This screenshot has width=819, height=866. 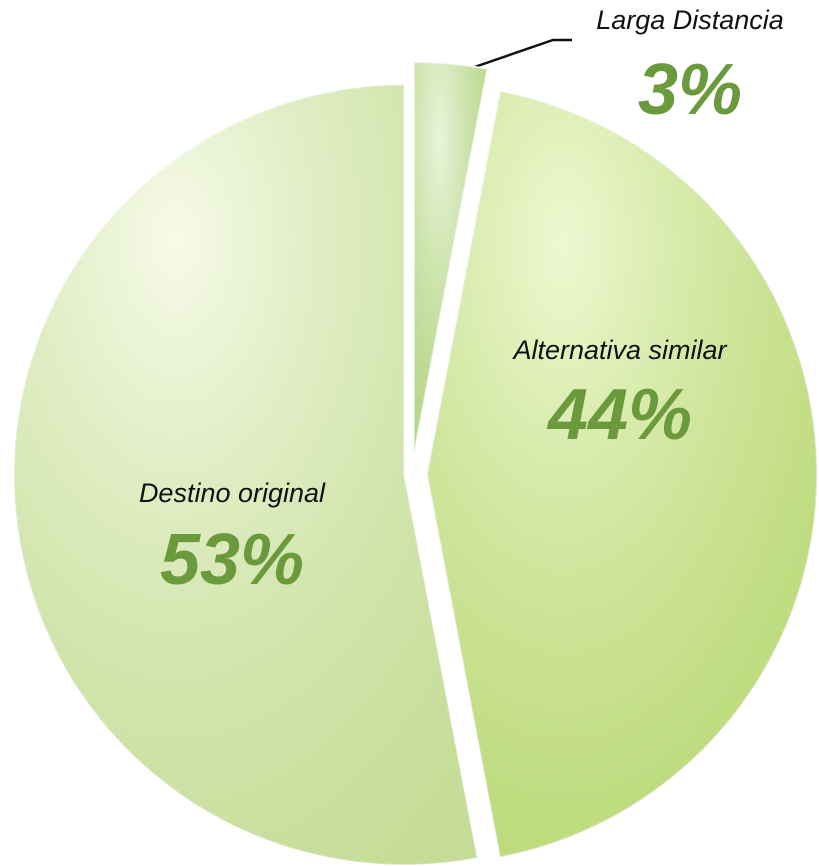 I want to click on slice-label: Destino original, so click(x=232, y=493).